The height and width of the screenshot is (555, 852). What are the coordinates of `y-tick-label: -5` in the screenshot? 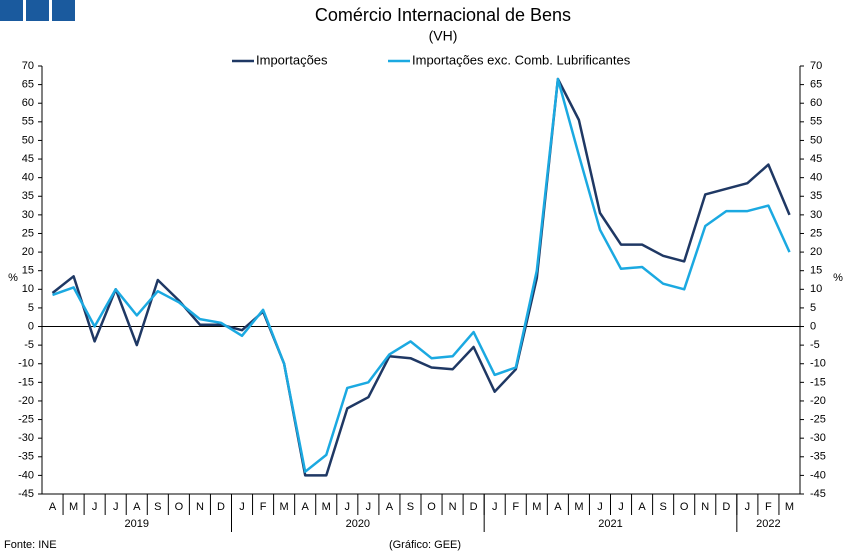 It's located at (29, 345).